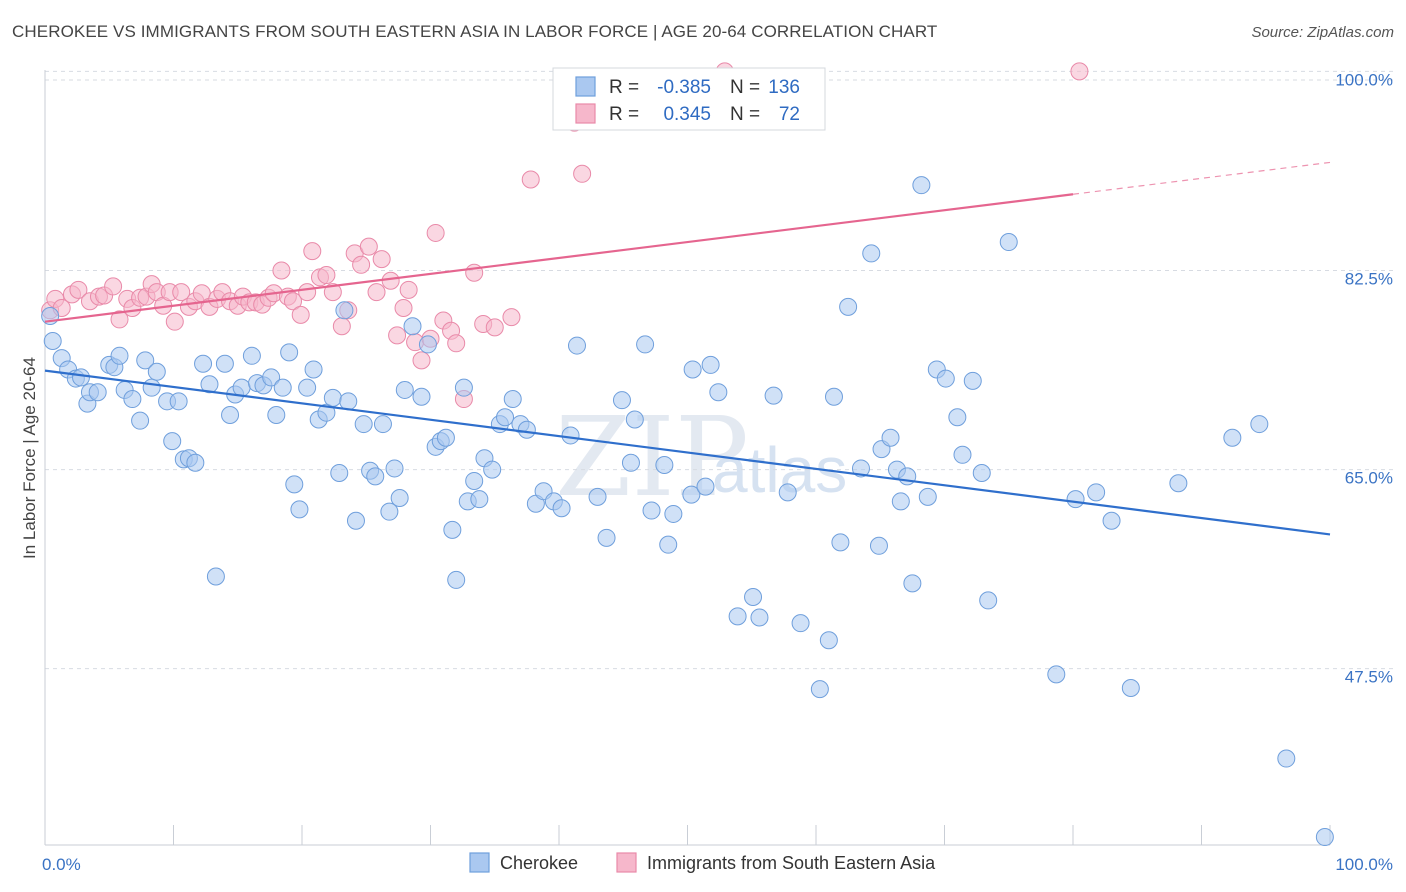 This screenshot has height=892, width=1406. I want to click on legend-n-label-cherokee: N =, so click(745, 87).